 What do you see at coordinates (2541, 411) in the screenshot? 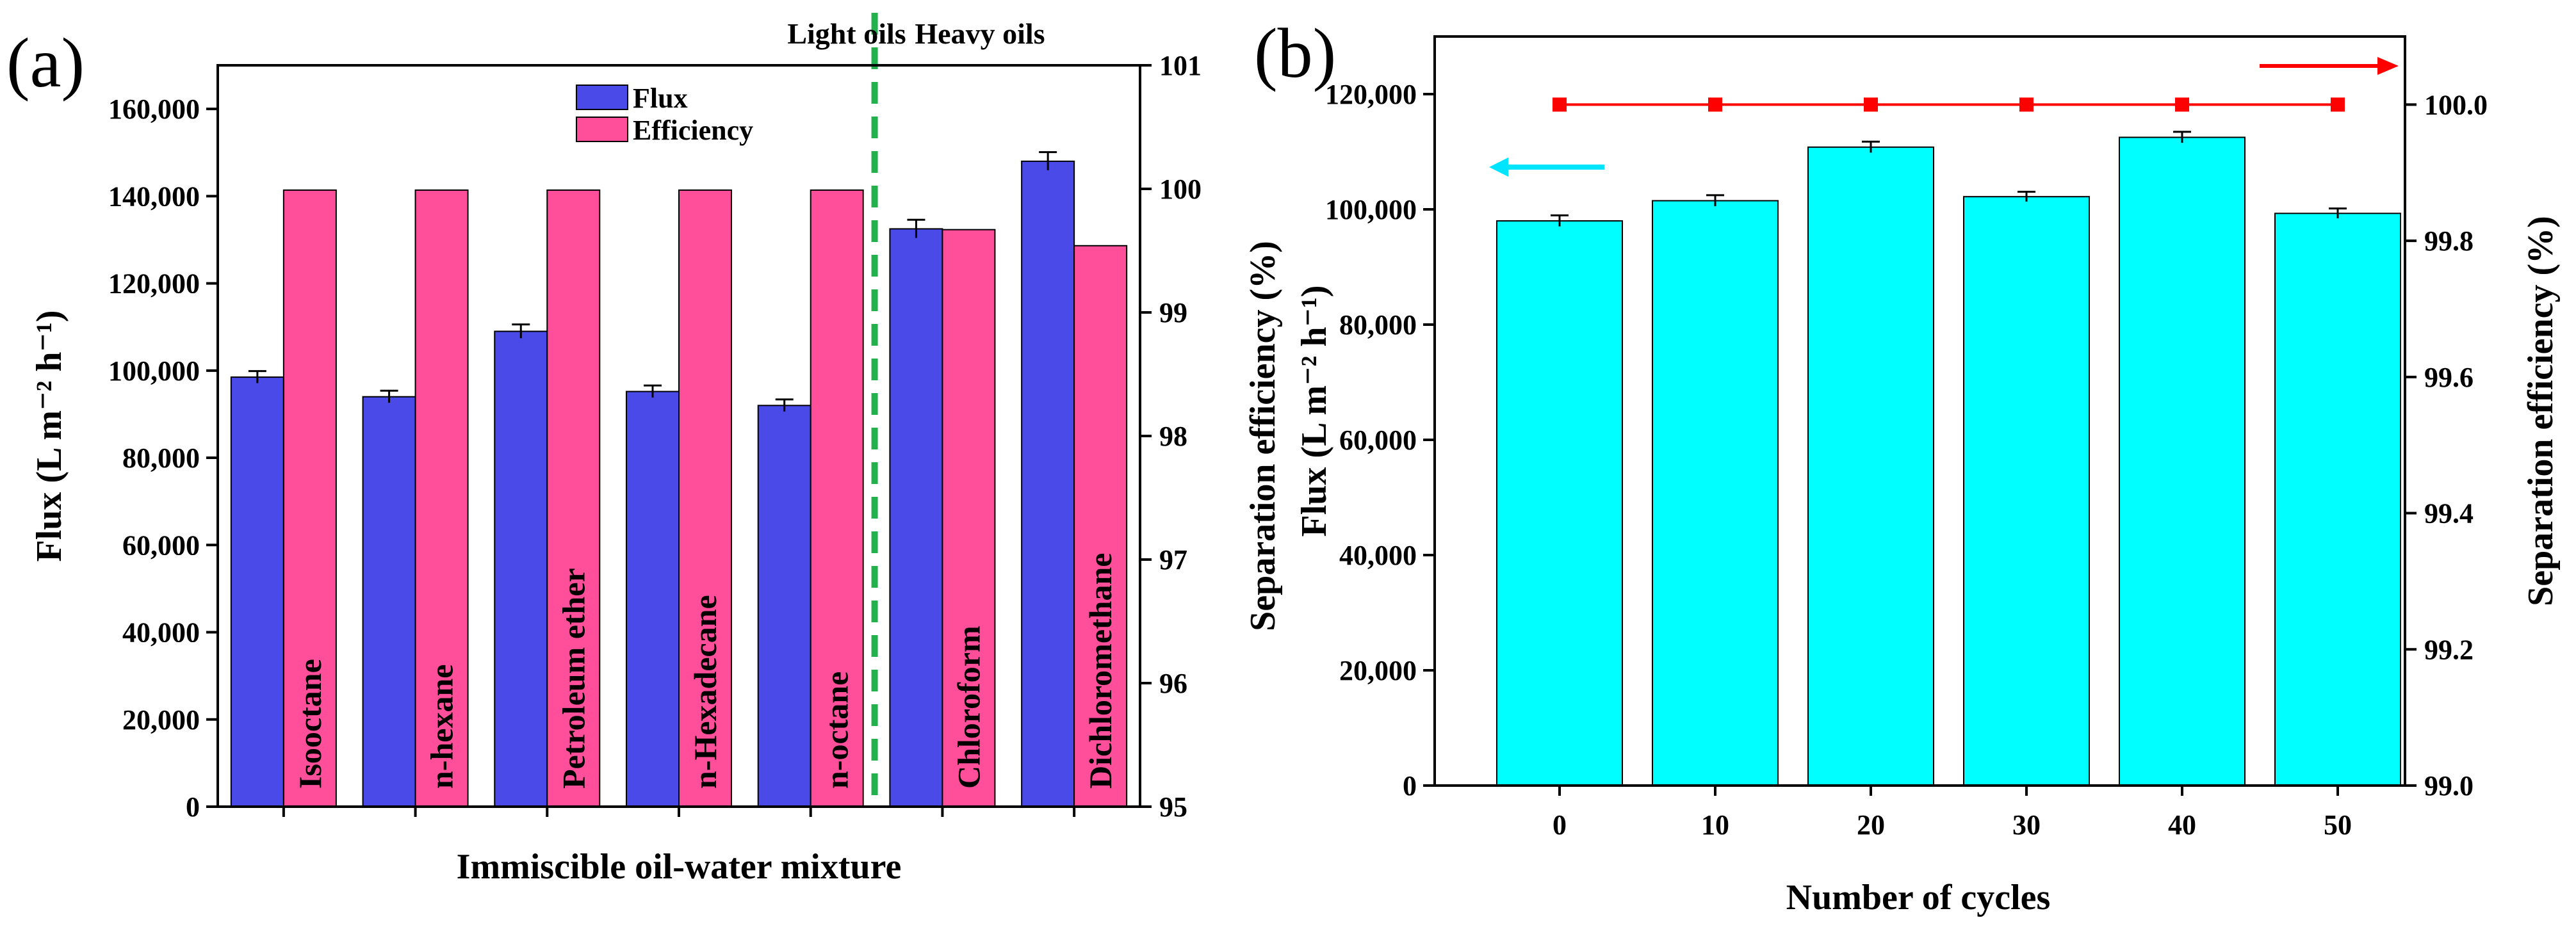
I see `panel-b-y2-axis-title: Separation efficiency (%)` at bounding box center [2541, 411].